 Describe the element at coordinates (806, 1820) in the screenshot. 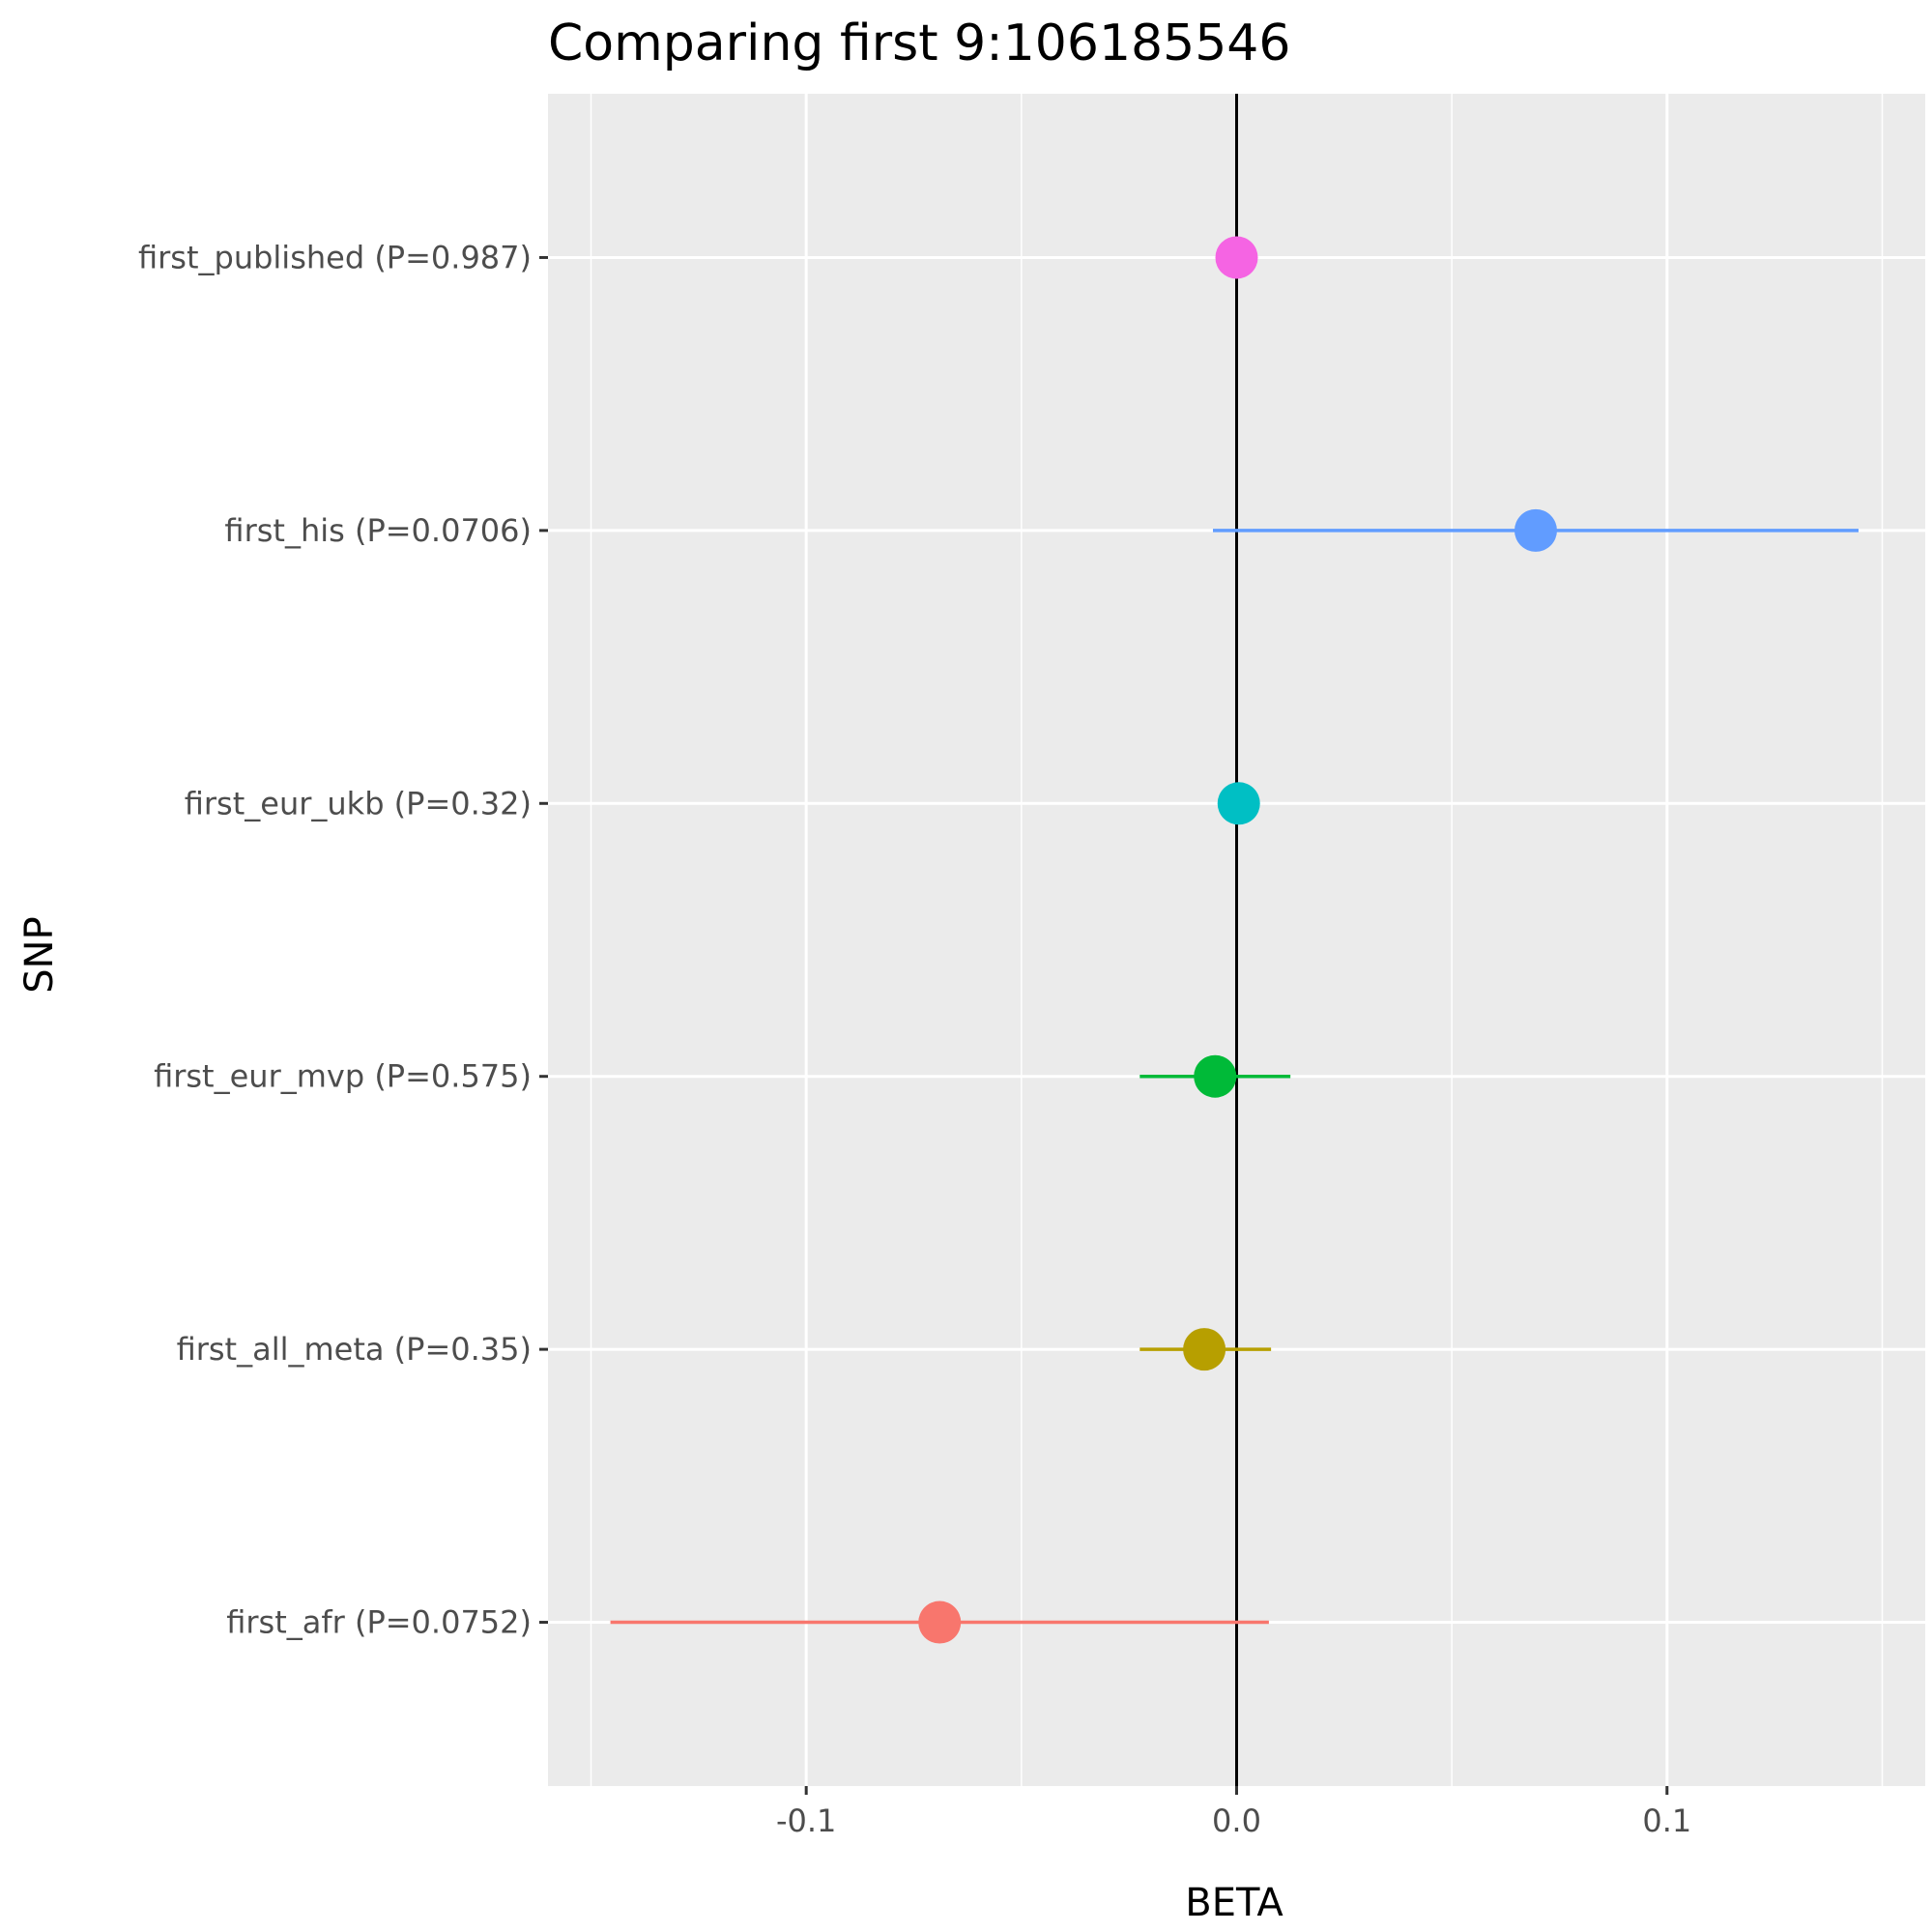

I see `x-tick-label: -0.1` at that location.